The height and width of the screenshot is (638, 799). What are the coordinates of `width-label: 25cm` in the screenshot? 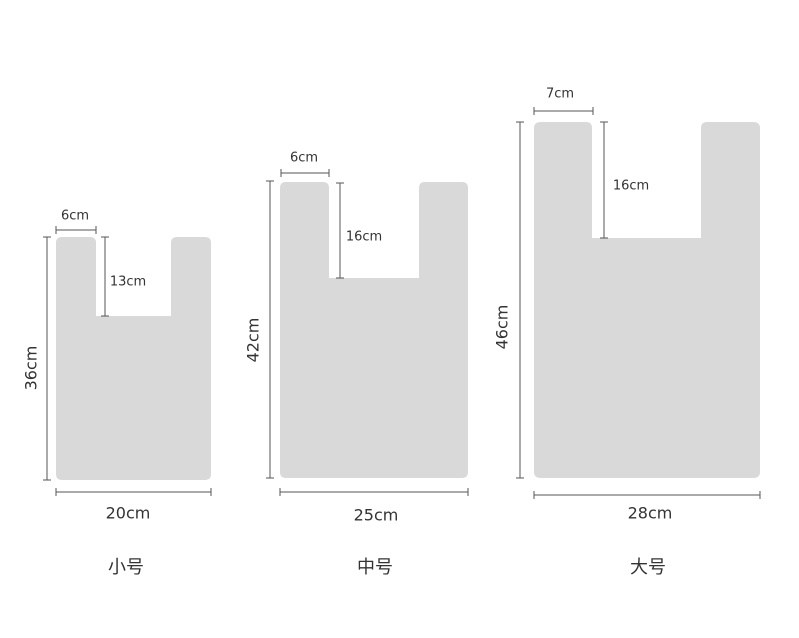 It's located at (376, 515).